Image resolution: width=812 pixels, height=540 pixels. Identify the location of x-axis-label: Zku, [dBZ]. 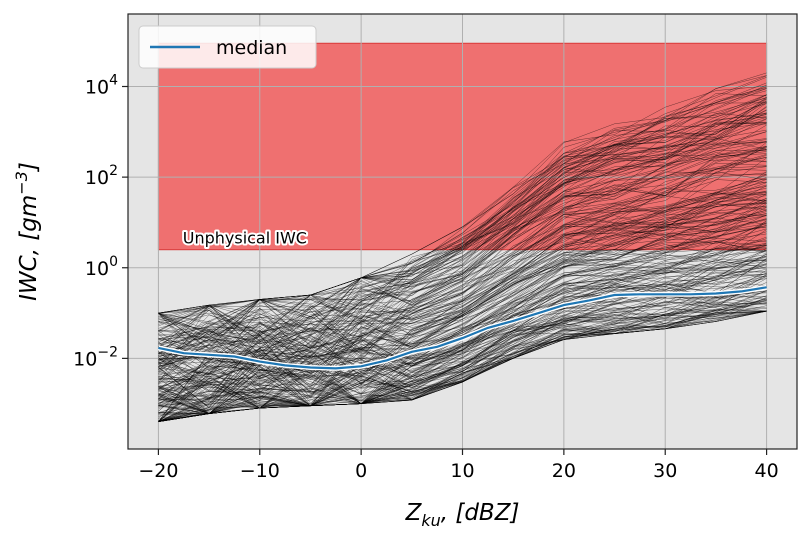
(462, 515).